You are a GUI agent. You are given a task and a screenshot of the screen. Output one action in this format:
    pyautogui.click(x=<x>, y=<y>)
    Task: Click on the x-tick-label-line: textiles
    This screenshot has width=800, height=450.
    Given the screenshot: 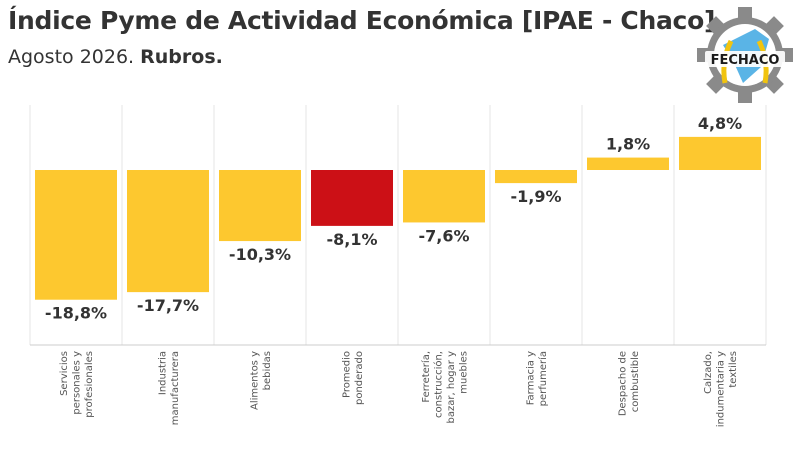 What is the action you would take?
    pyautogui.click(x=733, y=369)
    